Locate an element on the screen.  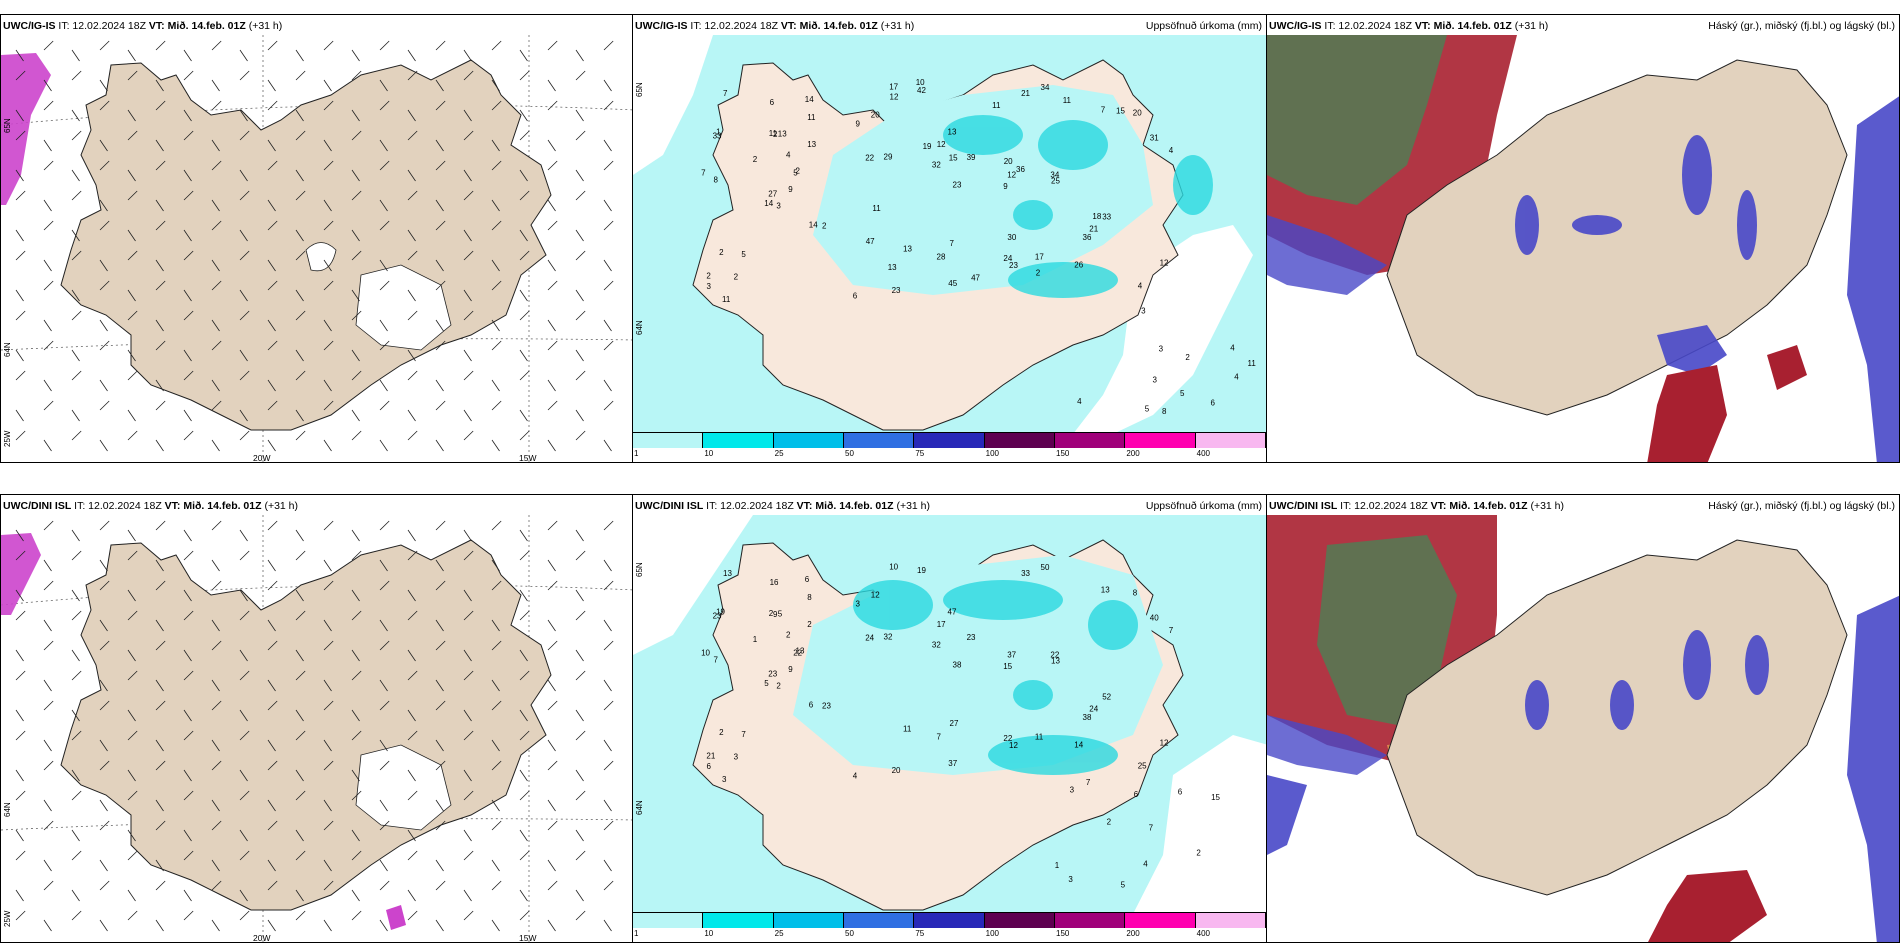
precip-value-label: 14 is located at coordinates (809, 99).